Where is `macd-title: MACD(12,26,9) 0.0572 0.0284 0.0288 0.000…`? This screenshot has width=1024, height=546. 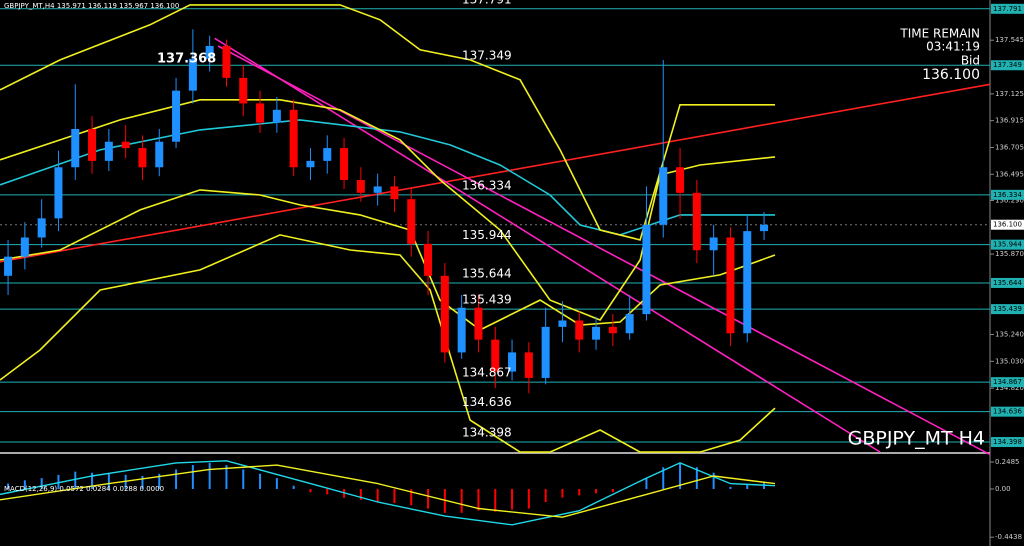 macd-title: MACD(12,26,9) 0.0572 0.0284 0.0288 0.000… is located at coordinates (84, 489).